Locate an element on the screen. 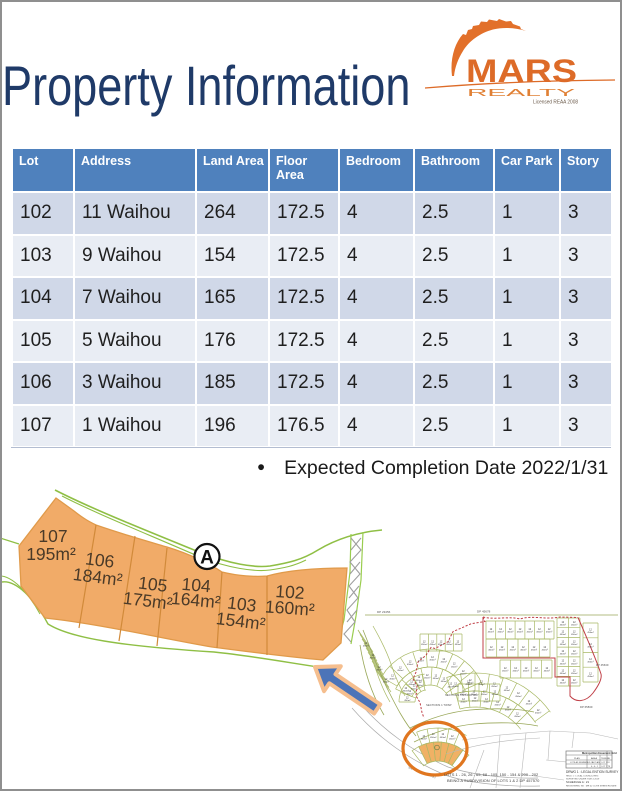  svg-text: DRWG 1 : LEGAL ENTION SURVEY is located at coordinates (592, 772).